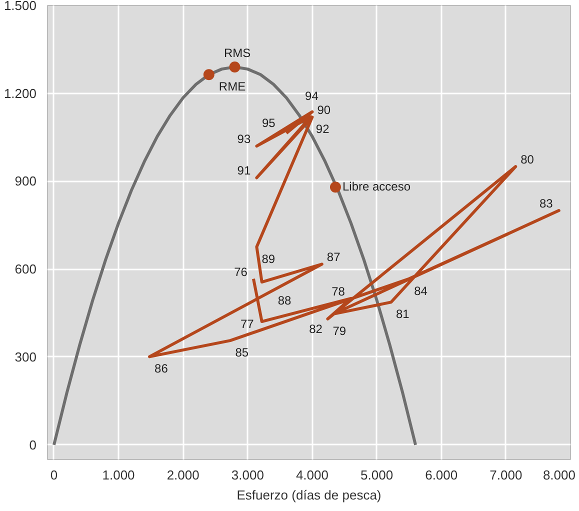 Image resolution: width=579 pixels, height=511 pixels. I want to click on annotation: 76, so click(241, 271).